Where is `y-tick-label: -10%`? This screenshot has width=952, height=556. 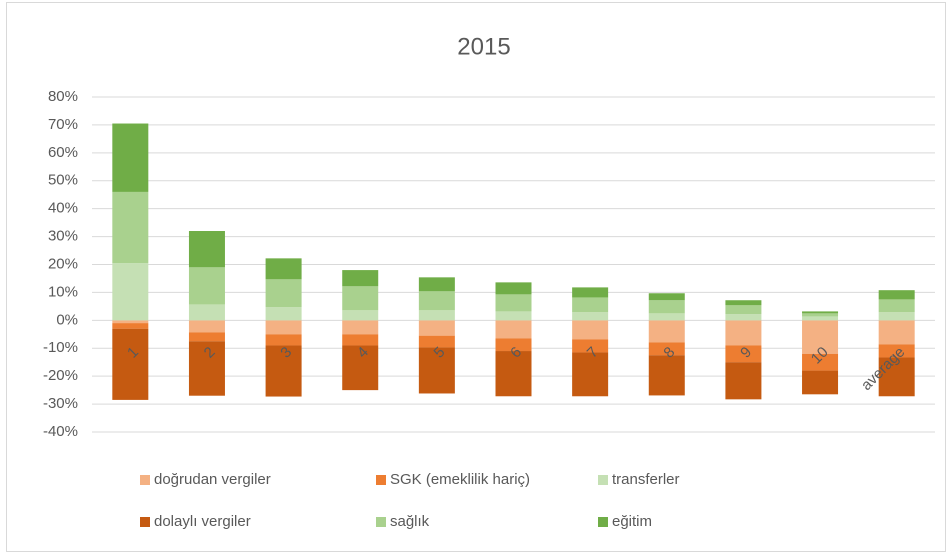
y-tick-label: -10% is located at coordinates (60, 347).